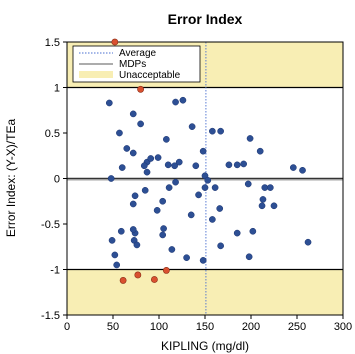 The image size is (355, 354). Describe the element at coordinates (205, 346) in the screenshot. I see `x-axis-label: KIPLING (mg/dl)` at that location.